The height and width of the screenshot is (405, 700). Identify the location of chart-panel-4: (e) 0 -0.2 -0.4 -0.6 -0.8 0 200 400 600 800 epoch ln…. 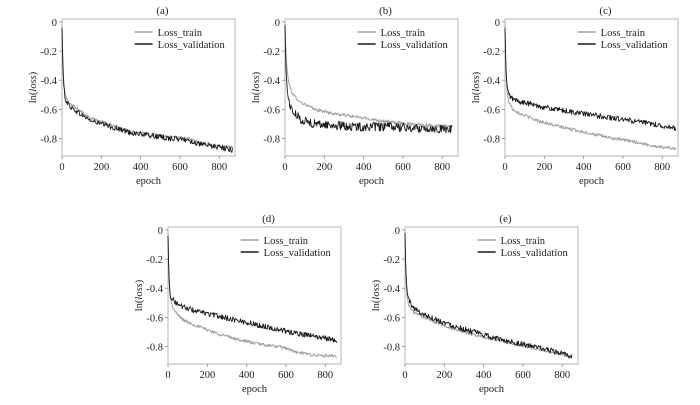
(475, 304).